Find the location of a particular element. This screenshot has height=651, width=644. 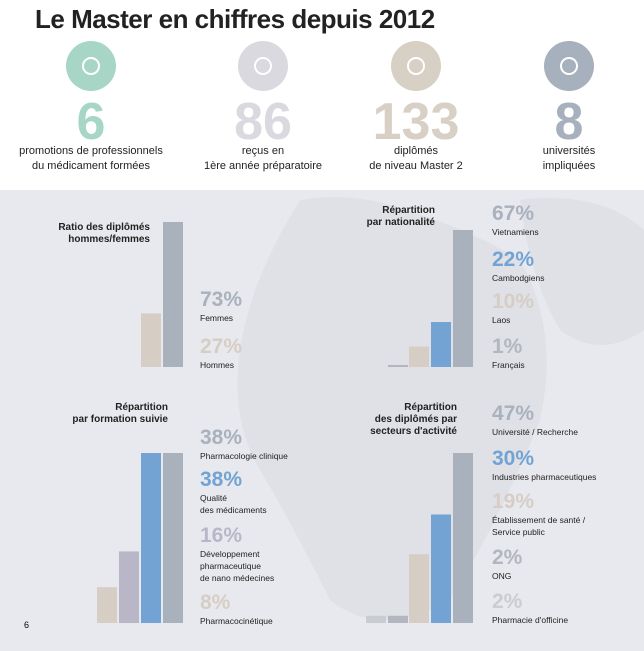

chart-title: Répartition par formation suivie is located at coordinates (120, 413).